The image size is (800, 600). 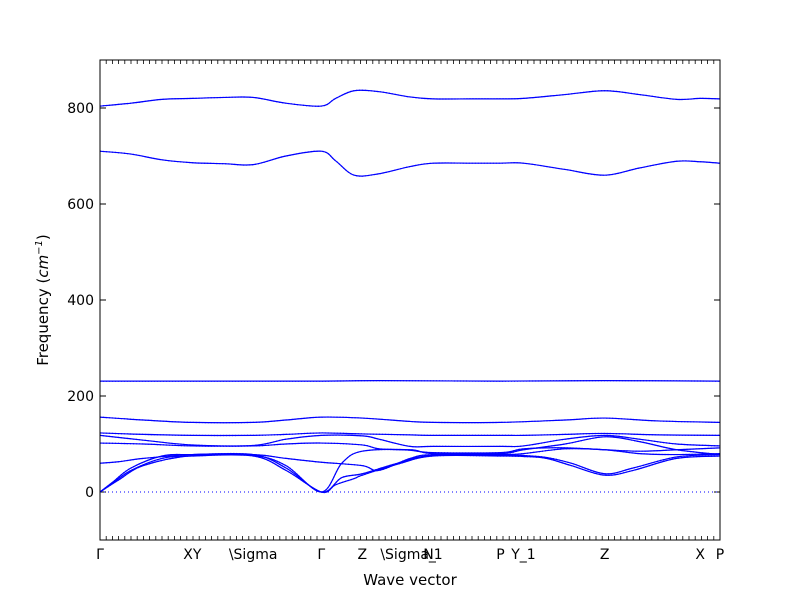 I want to click on y-tick-label: 400, so click(x=80, y=301).